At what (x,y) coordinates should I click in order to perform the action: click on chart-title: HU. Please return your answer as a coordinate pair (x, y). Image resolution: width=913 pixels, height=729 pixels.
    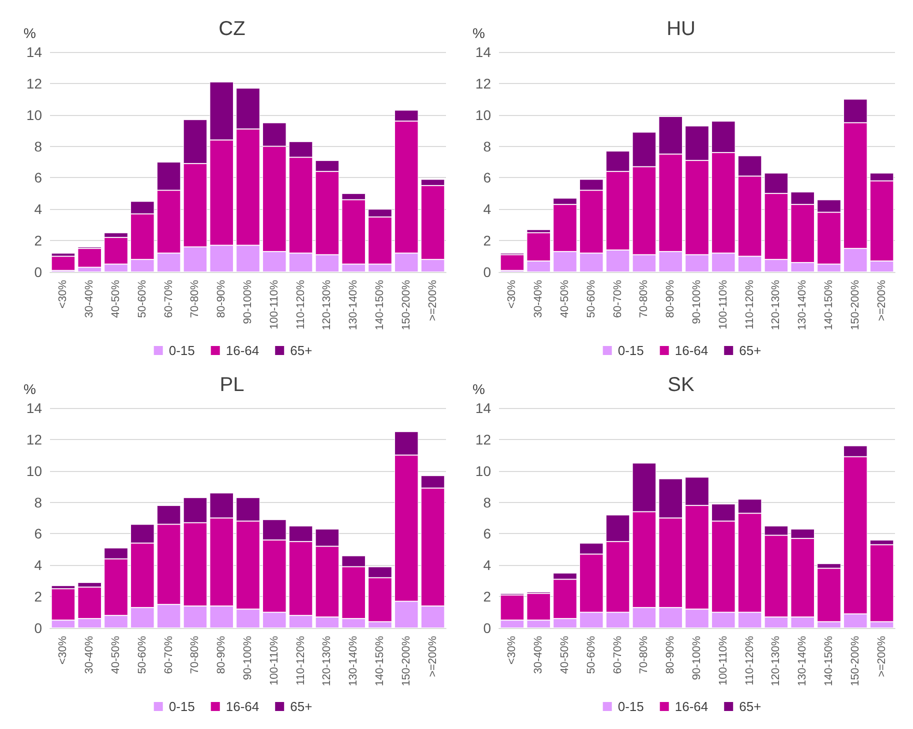
    Looking at the image, I should click on (681, 29).